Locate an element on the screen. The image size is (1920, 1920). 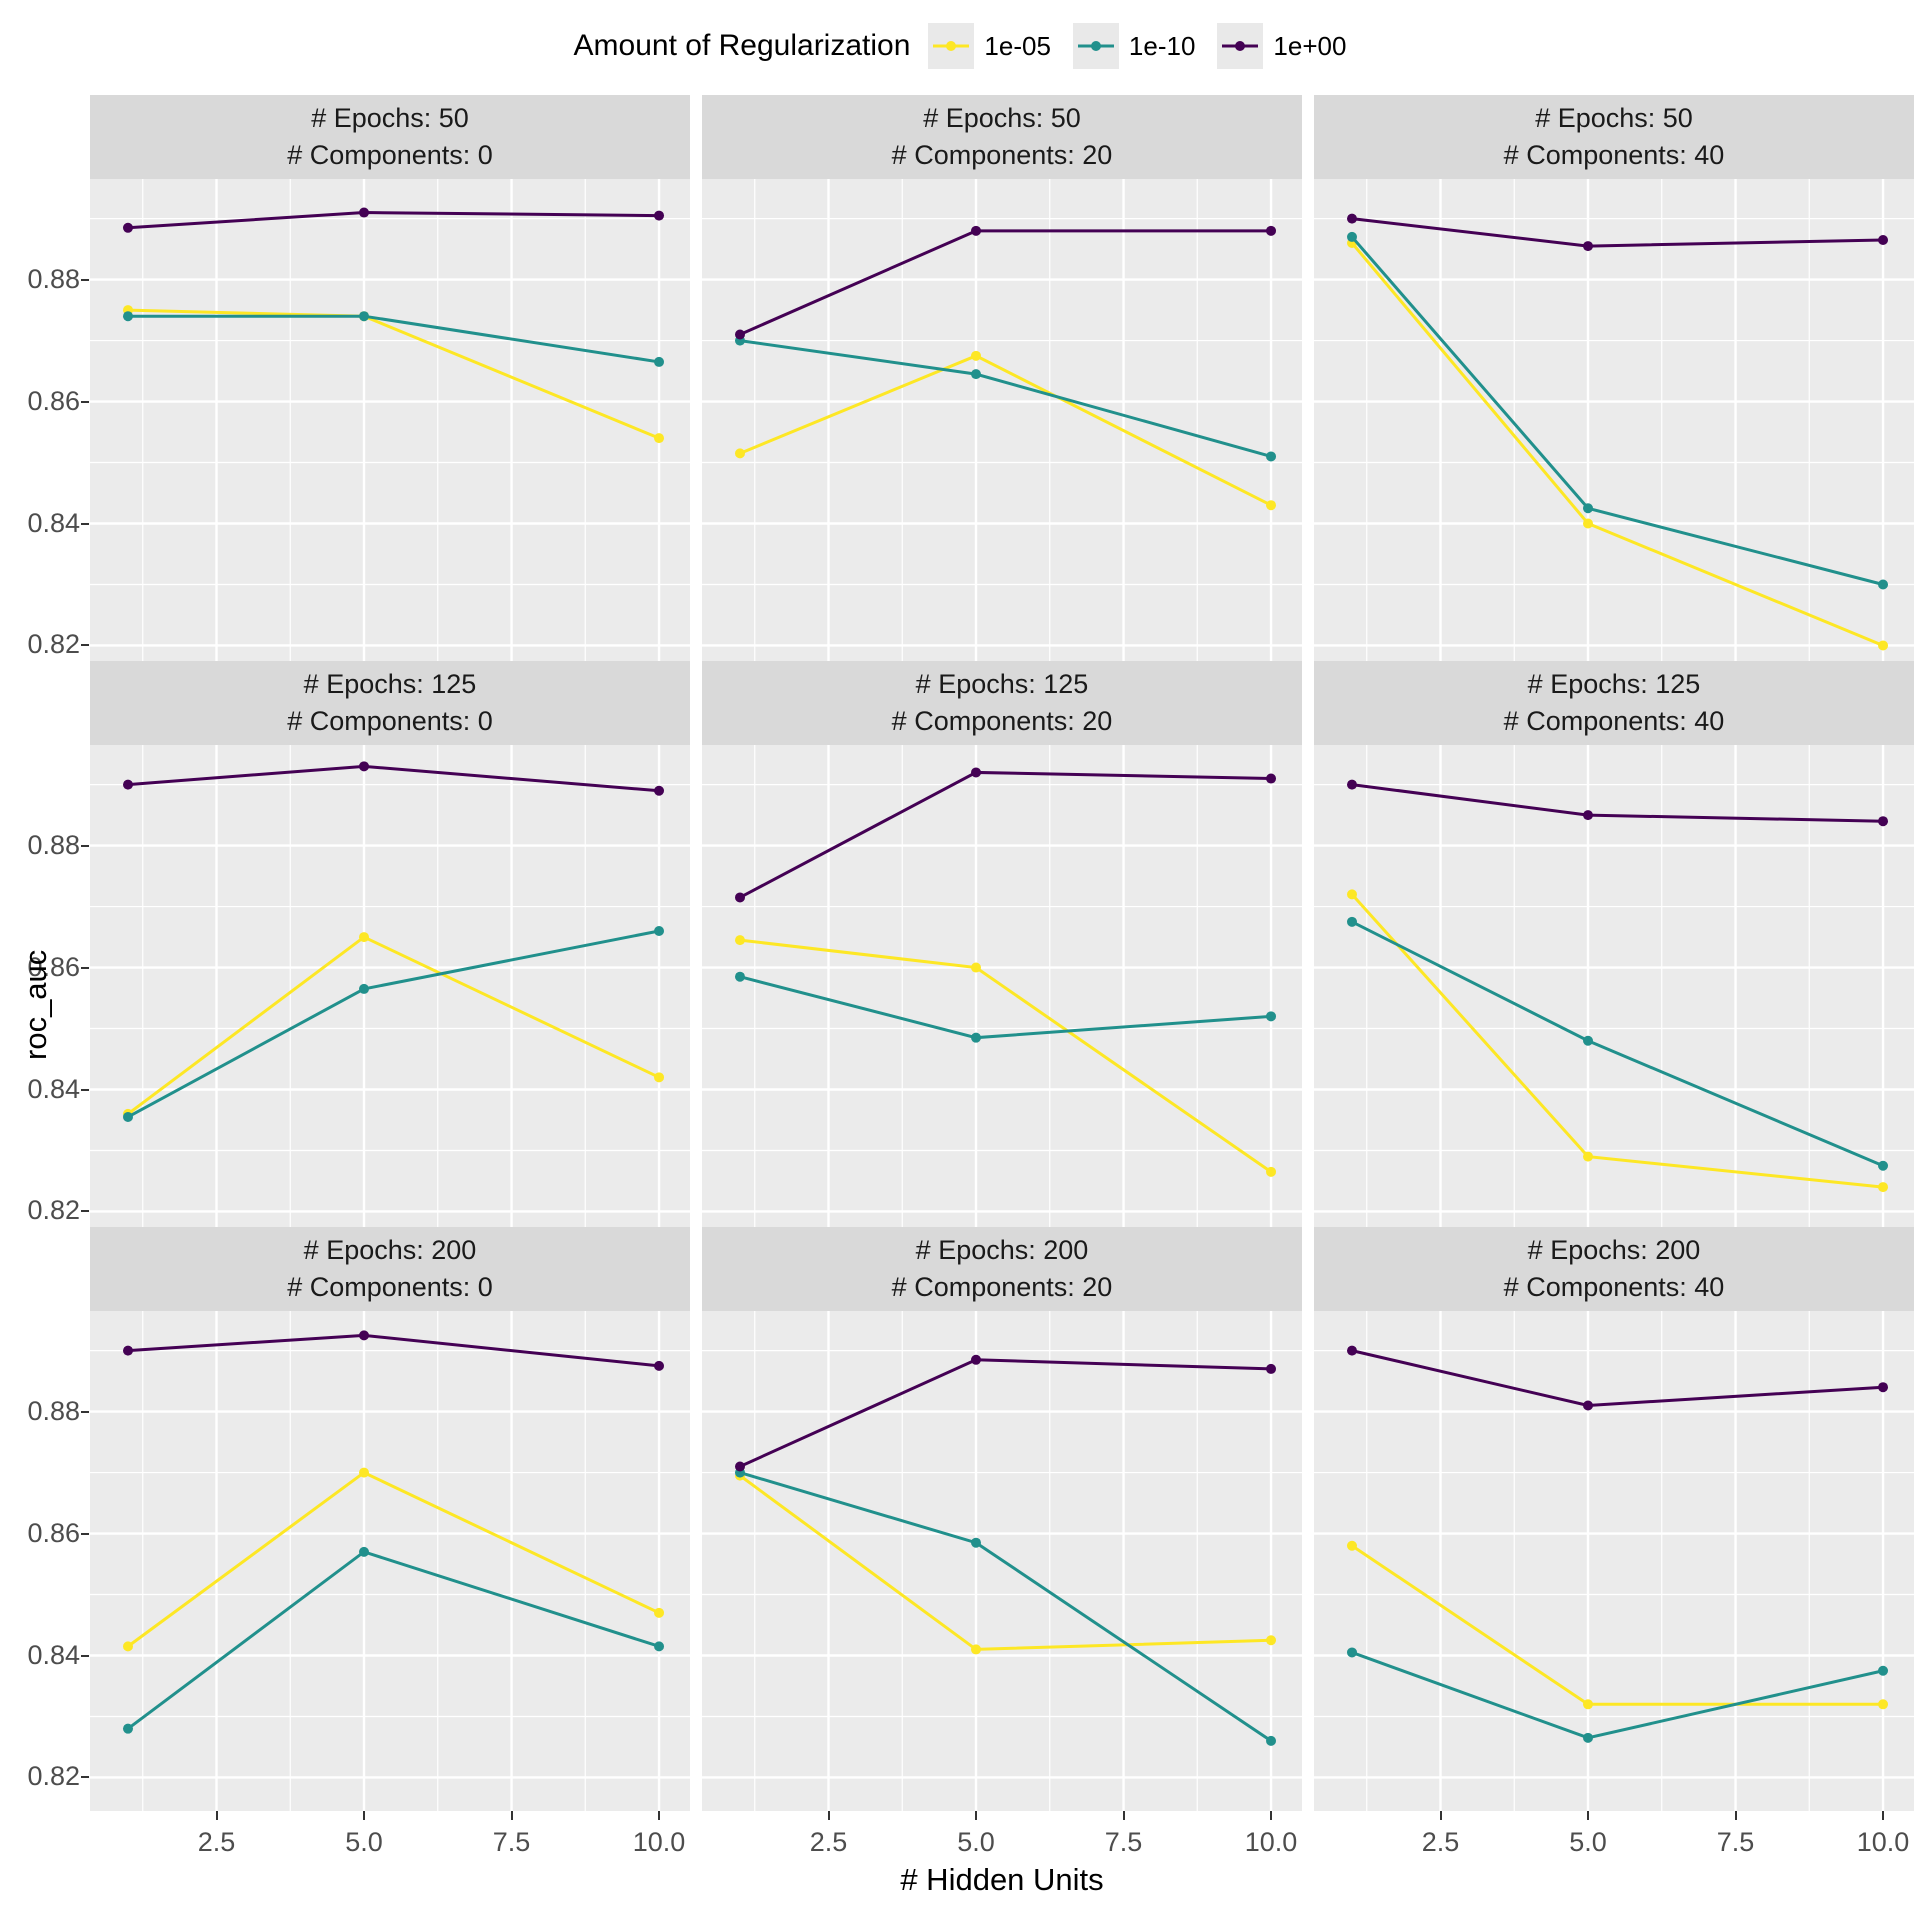
y-axis-title: roc_auc is located at coordinates (35, 1004).